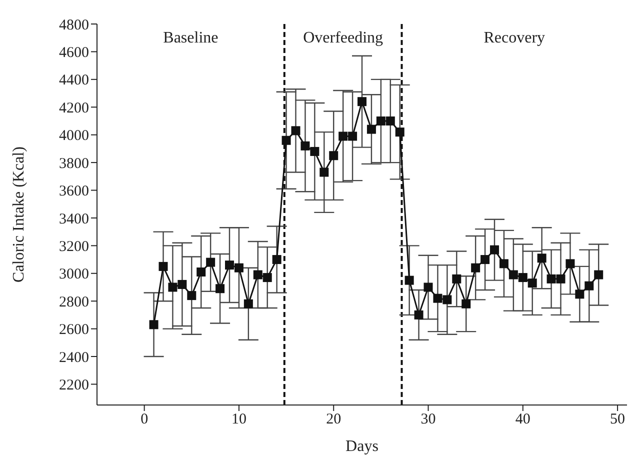 The height and width of the screenshot is (459, 631). What do you see at coordinates (144, 420) in the screenshot?
I see `x-tick-label: 0` at bounding box center [144, 420].